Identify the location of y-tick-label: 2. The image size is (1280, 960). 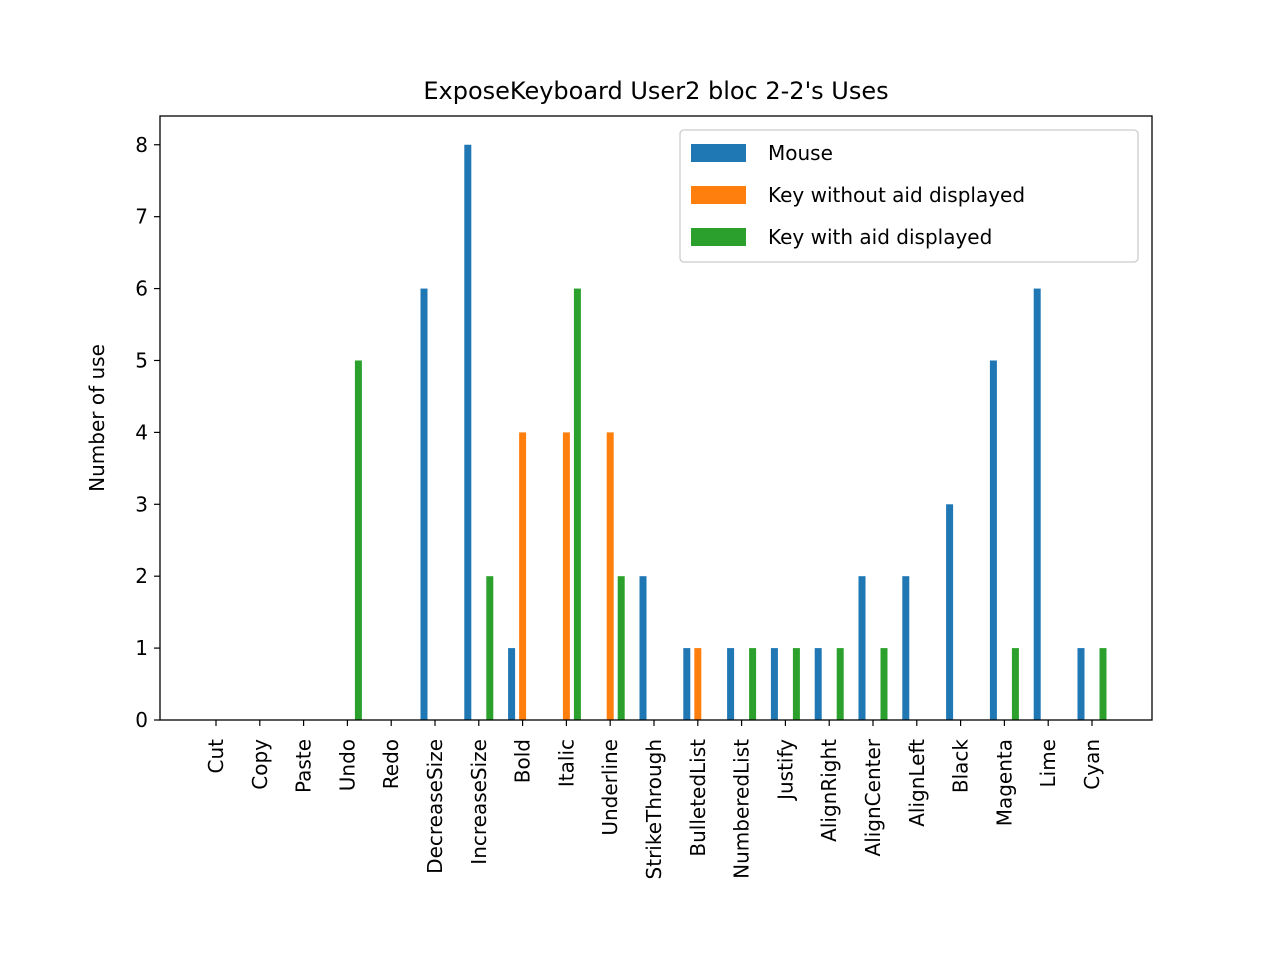
(141, 576).